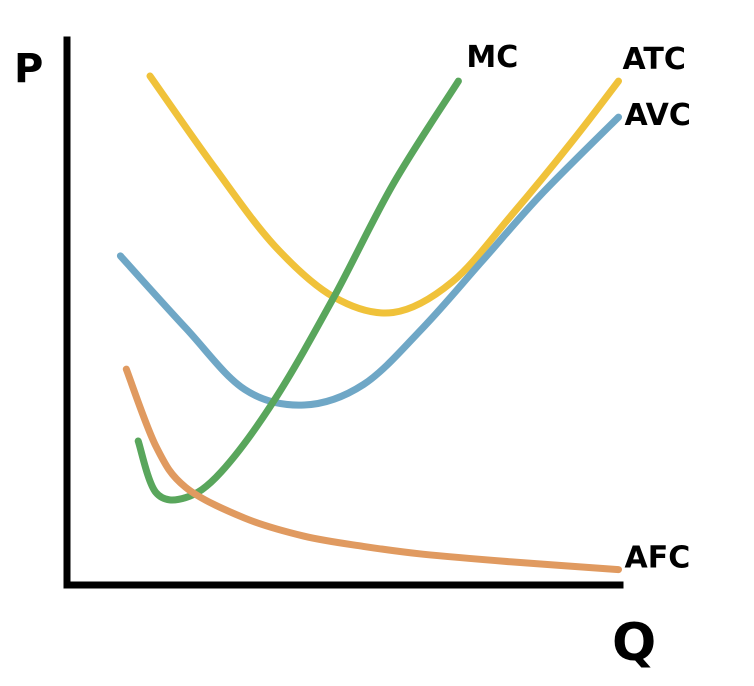 The height and width of the screenshot is (686, 754). Describe the element at coordinates (28, 69) in the screenshot. I see `y-axis-label: P` at that location.